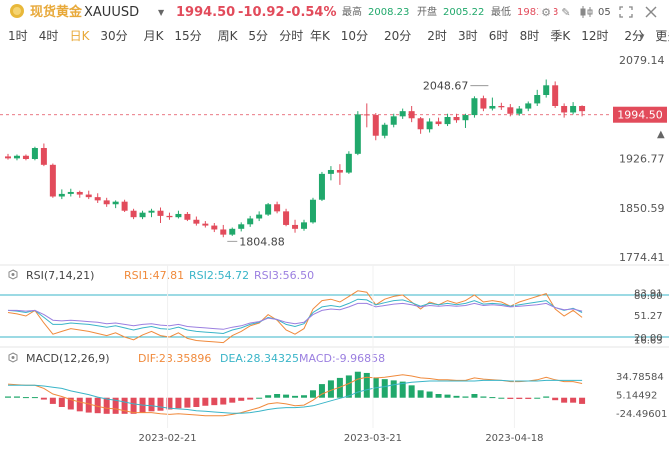 This screenshot has width=669, height=449. What do you see at coordinates (397, 36) in the screenshot?
I see `period-tab: 20分` at bounding box center [397, 36].